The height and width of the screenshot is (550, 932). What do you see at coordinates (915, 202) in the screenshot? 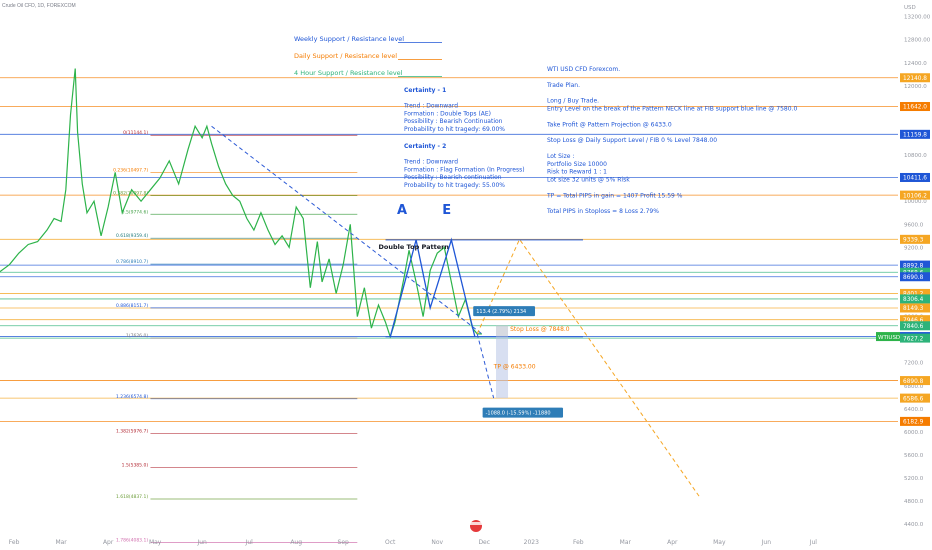
I see `y-tick-label: 10000.0` at bounding box center [915, 202].